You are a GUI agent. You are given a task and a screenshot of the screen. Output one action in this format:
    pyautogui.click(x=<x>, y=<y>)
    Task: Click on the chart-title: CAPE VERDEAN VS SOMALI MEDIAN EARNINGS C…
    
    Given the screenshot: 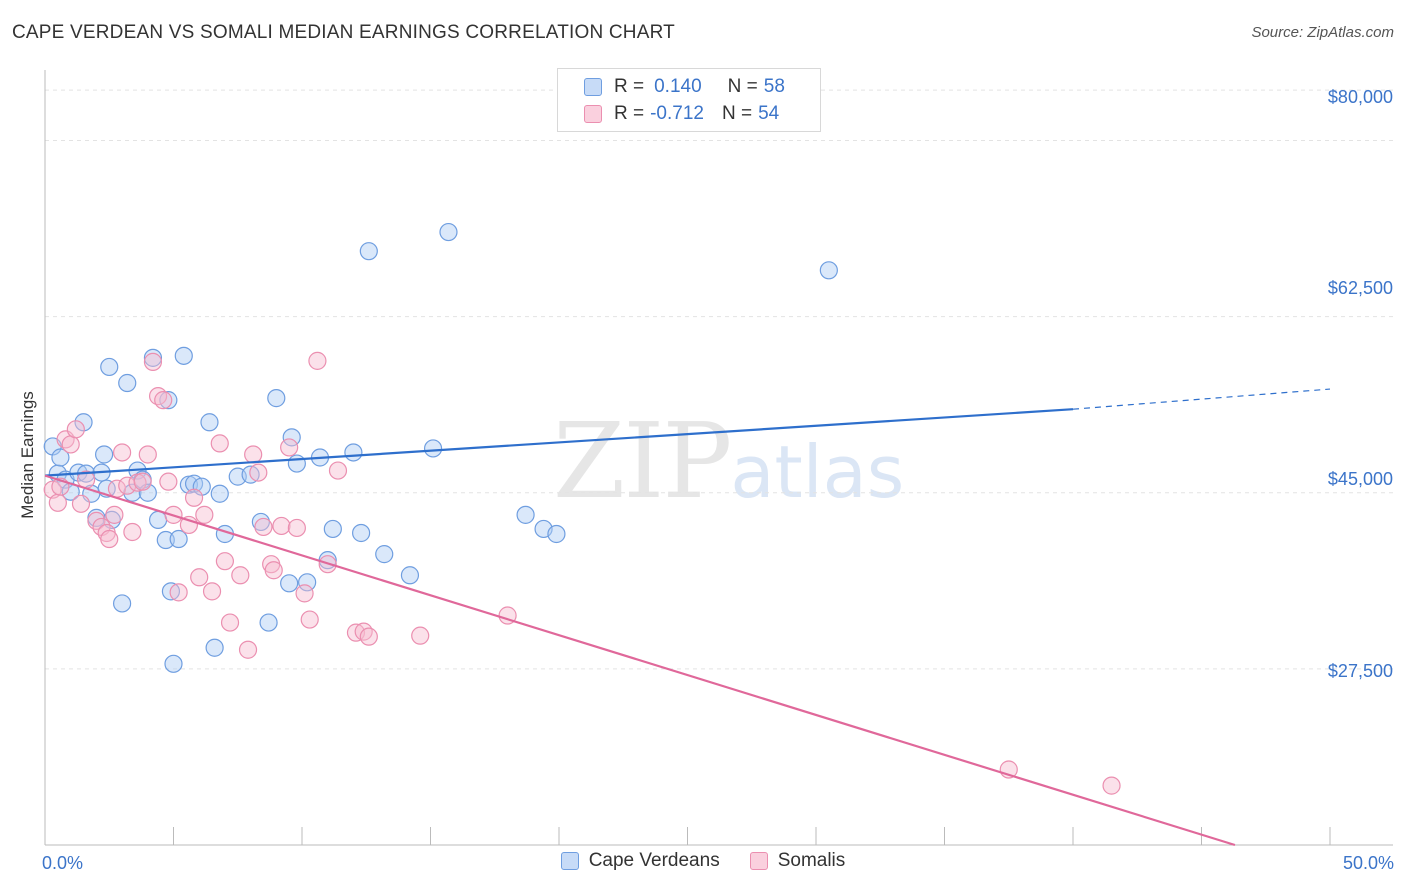 What is the action you would take?
    pyautogui.click(x=343, y=32)
    